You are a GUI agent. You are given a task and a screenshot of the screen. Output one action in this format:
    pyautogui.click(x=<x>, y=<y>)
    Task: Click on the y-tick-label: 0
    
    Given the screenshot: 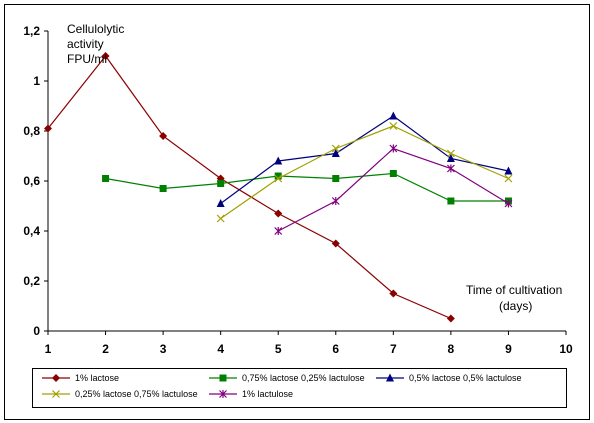 What is the action you would take?
    pyautogui.click(x=36, y=331)
    